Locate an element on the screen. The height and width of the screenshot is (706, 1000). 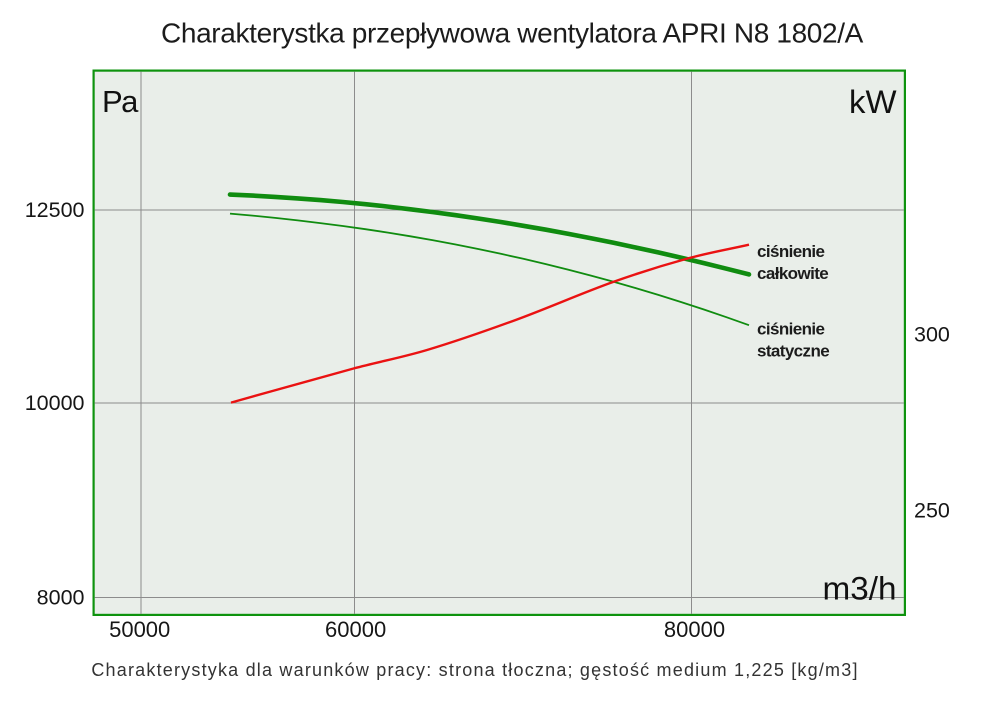
svg-text: Pa is located at coordinates (120, 101).